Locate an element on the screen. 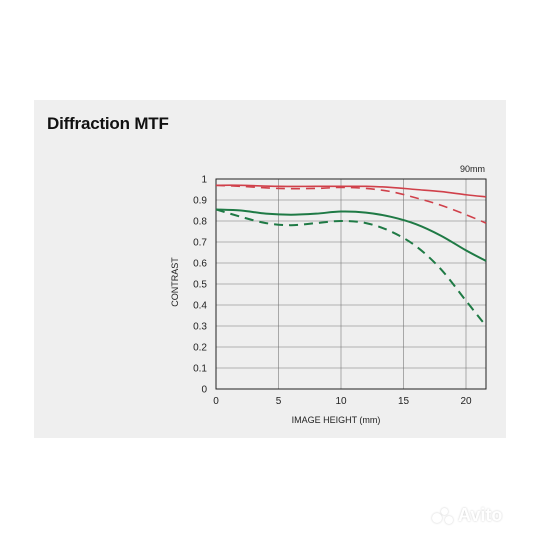 This screenshot has height=540, width=540. y-tick-label: 0.1 is located at coordinates (200, 369).